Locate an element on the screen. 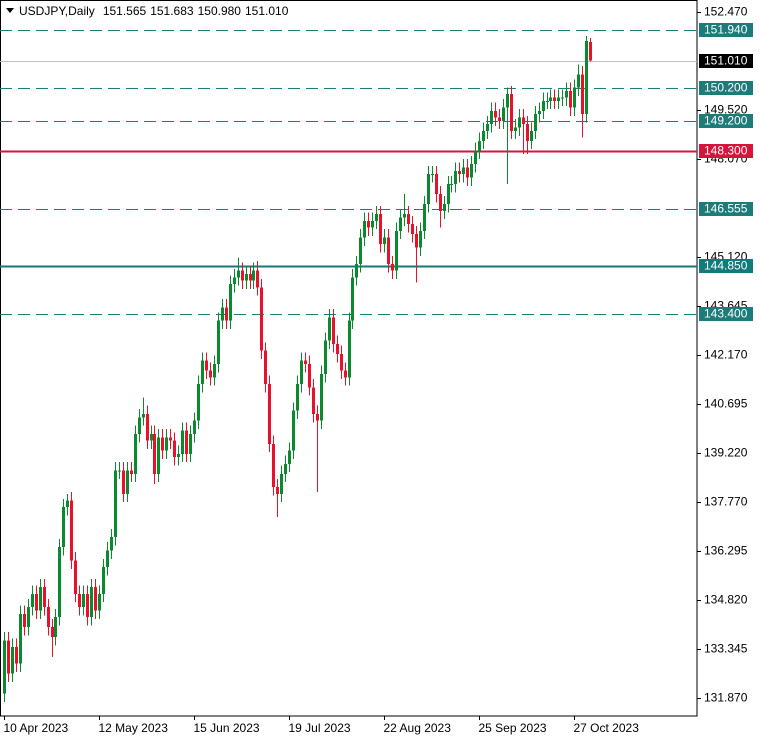 The height and width of the screenshot is (741, 760). x-tick-label: 12 May 2023 is located at coordinates (134, 728).